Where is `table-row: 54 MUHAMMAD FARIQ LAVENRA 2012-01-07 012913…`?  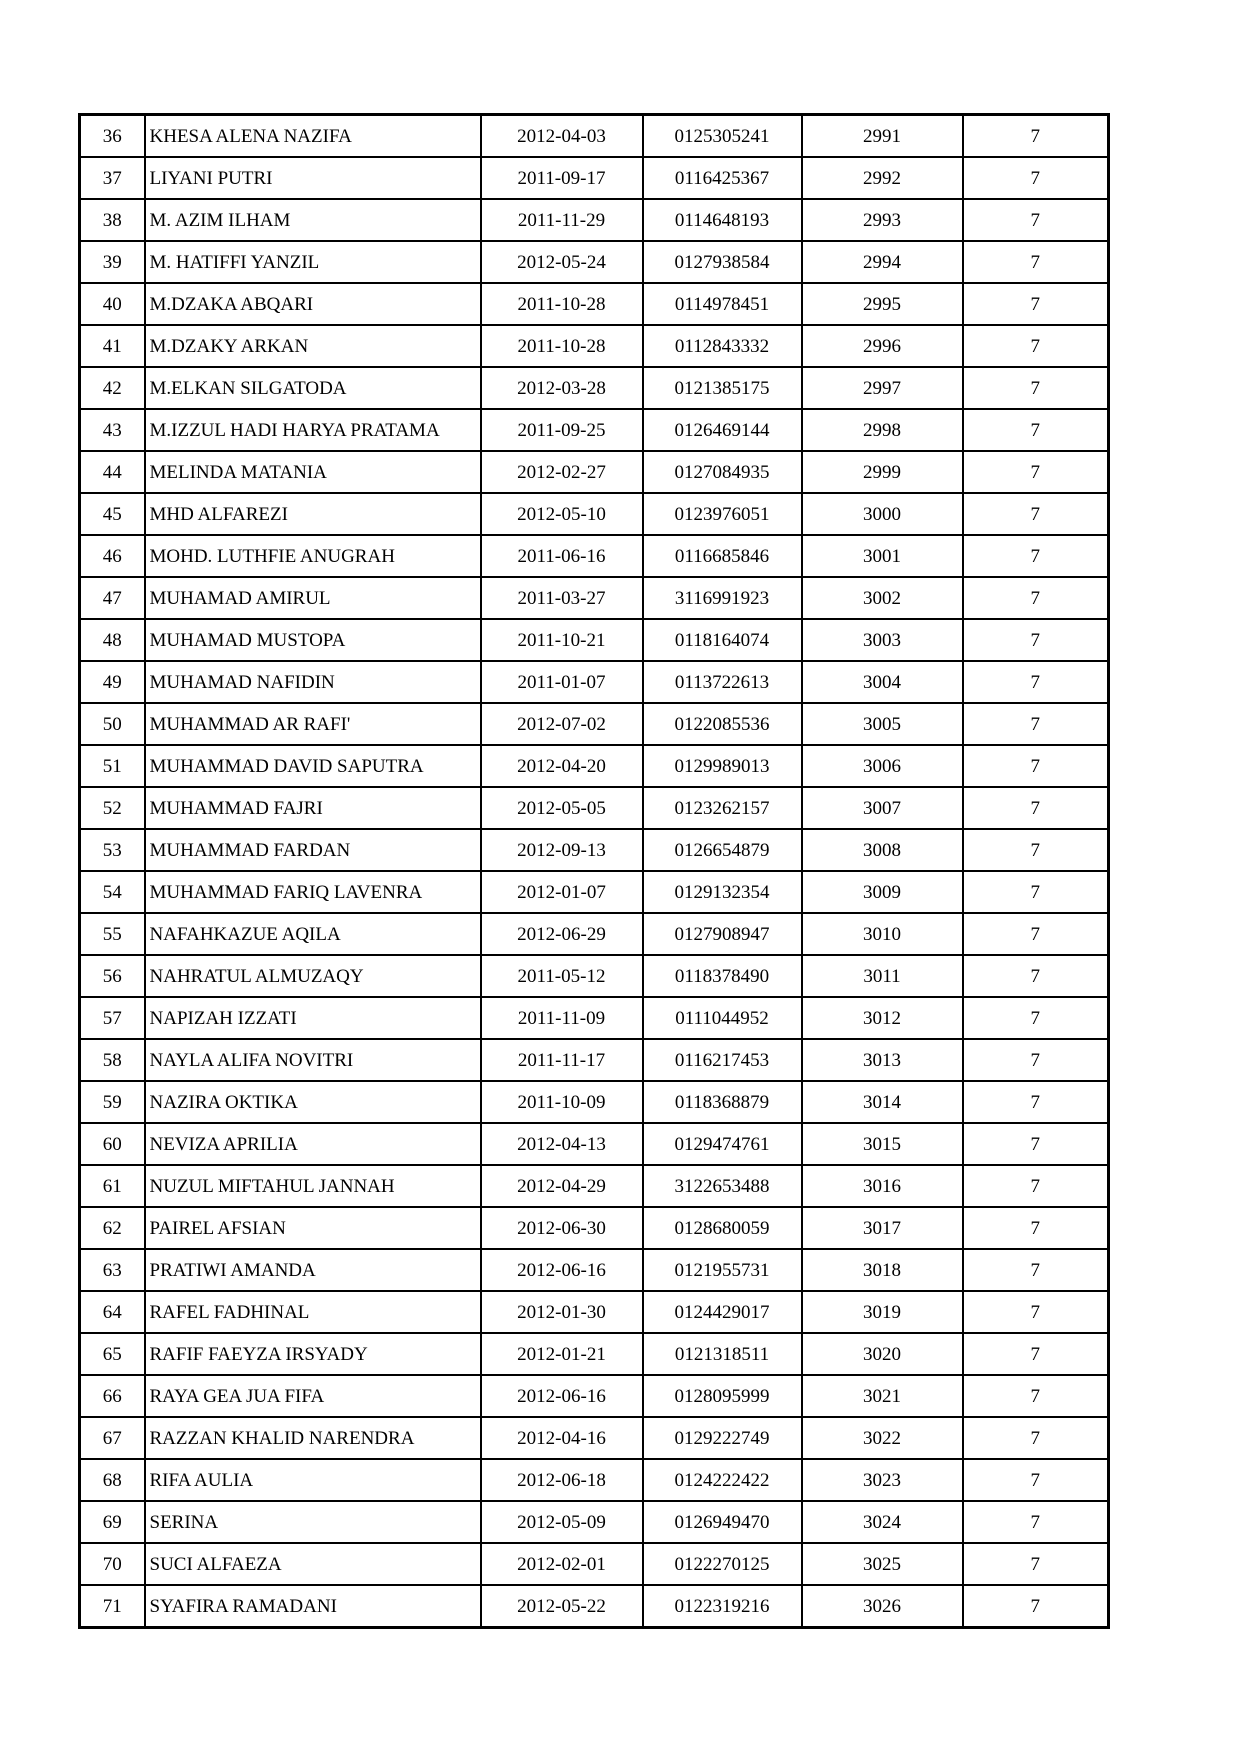 table-row: 54 MUHAMMAD FARIQ LAVENRA 2012-01-07 012913… is located at coordinates (594, 892).